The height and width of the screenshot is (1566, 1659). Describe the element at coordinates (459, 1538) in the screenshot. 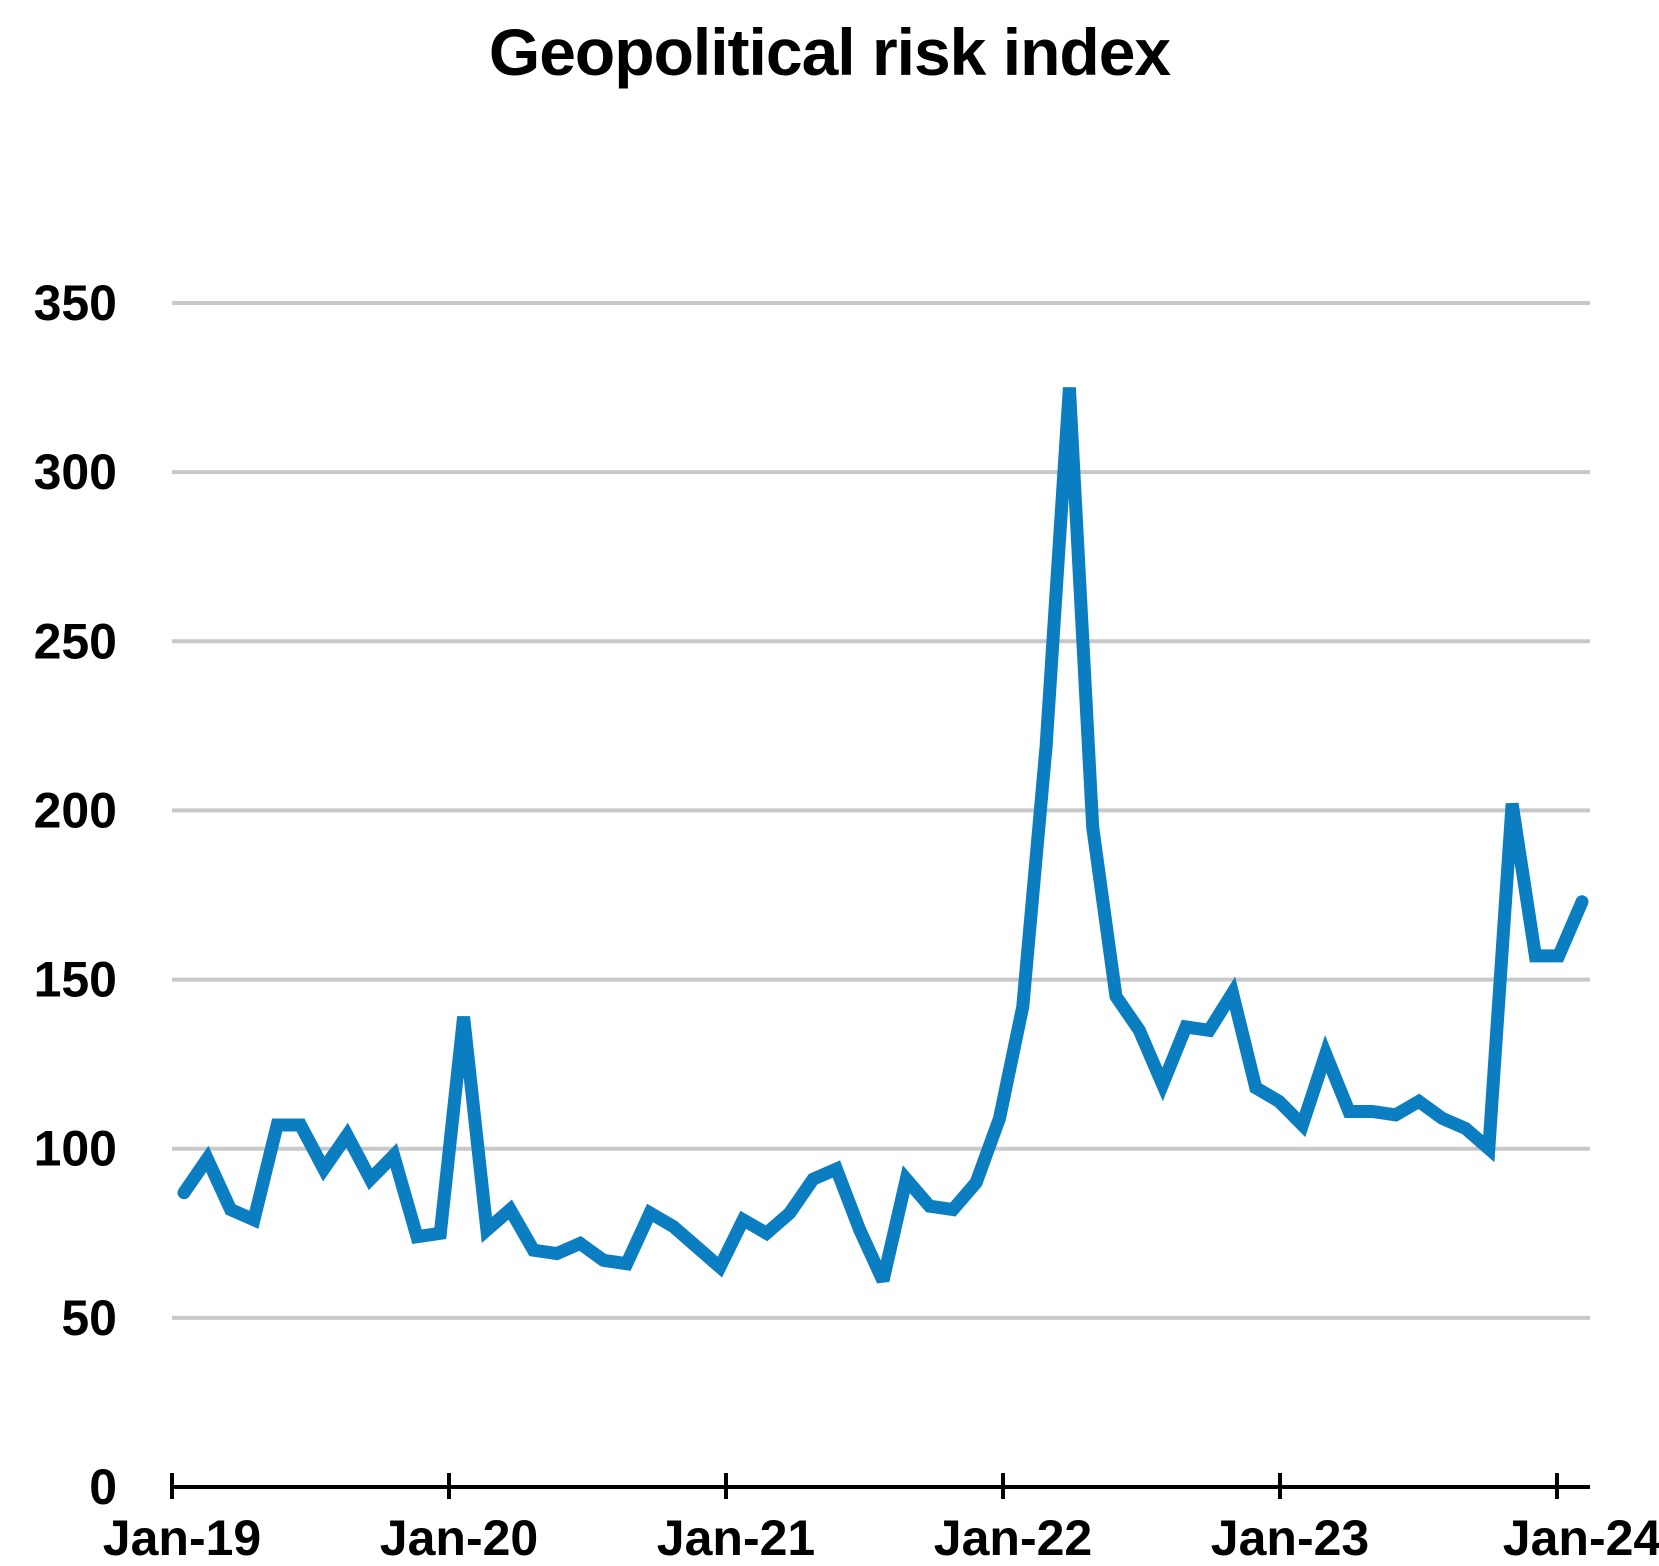

I see `x-tick-label-1: Jan-20` at that location.